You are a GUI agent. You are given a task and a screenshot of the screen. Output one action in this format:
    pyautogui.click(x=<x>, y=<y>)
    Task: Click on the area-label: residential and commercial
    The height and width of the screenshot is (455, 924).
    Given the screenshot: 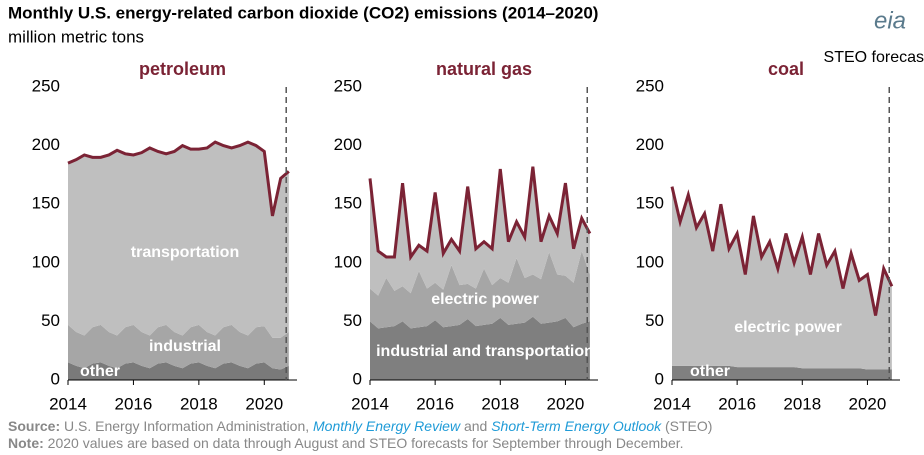 What is the action you would take?
    pyautogui.click(x=445, y=117)
    